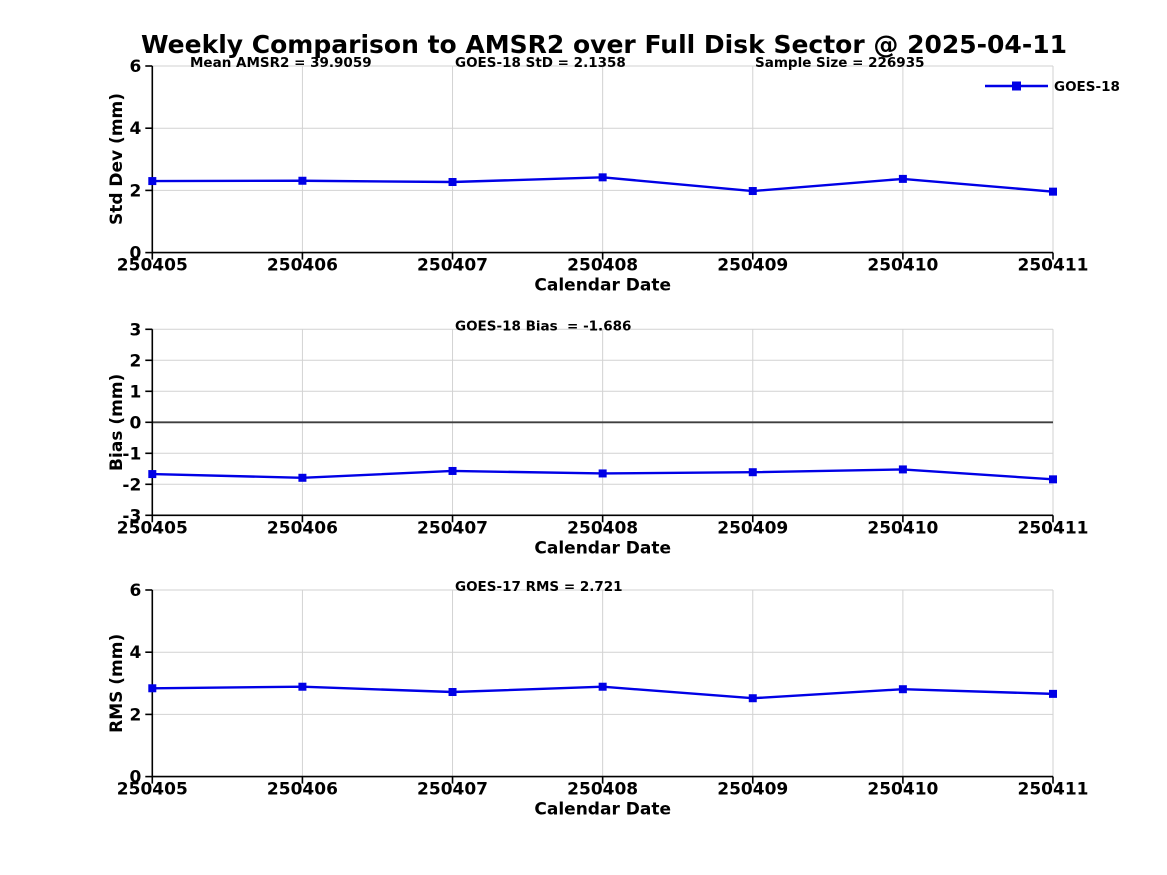 The height and width of the screenshot is (875, 1167). I want to click on y-axis-label: RMS (mm), so click(117, 683).